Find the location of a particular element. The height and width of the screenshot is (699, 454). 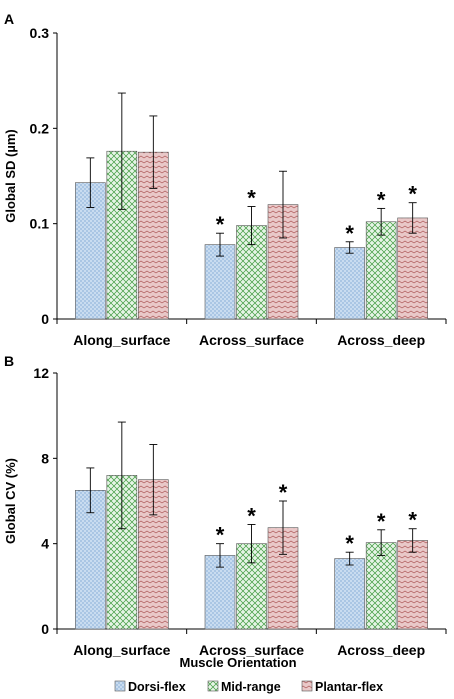

legend-swatch-plantar is located at coordinates (307, 686).